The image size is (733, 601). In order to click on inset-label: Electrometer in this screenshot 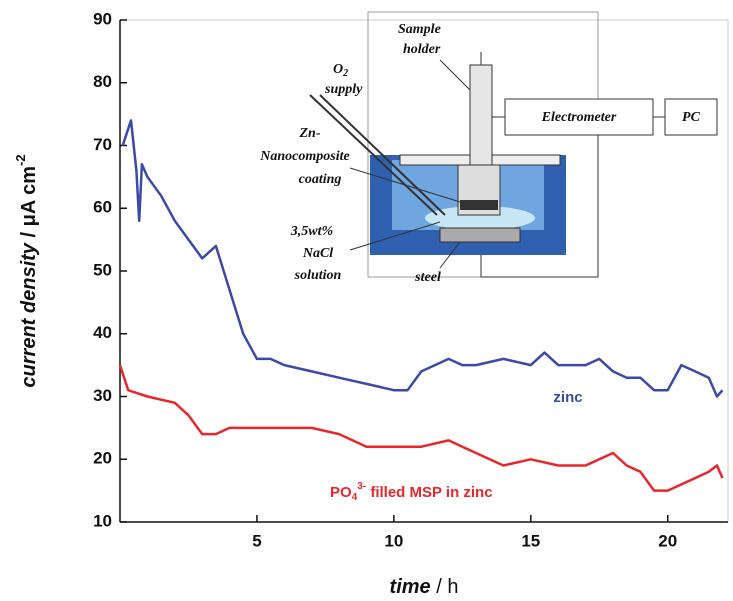, I will do `click(579, 117)`.